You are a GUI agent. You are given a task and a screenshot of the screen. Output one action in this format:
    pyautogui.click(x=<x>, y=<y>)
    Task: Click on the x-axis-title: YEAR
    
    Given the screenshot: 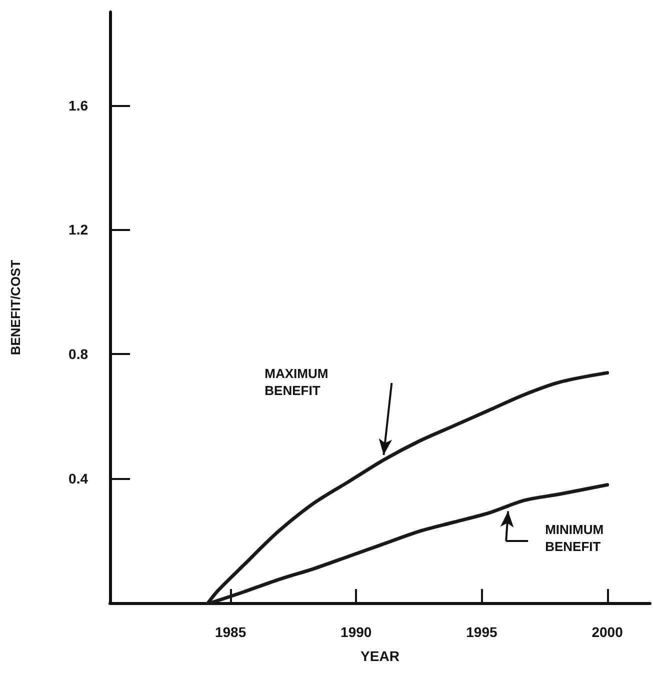 What is the action you would take?
    pyautogui.click(x=380, y=656)
    